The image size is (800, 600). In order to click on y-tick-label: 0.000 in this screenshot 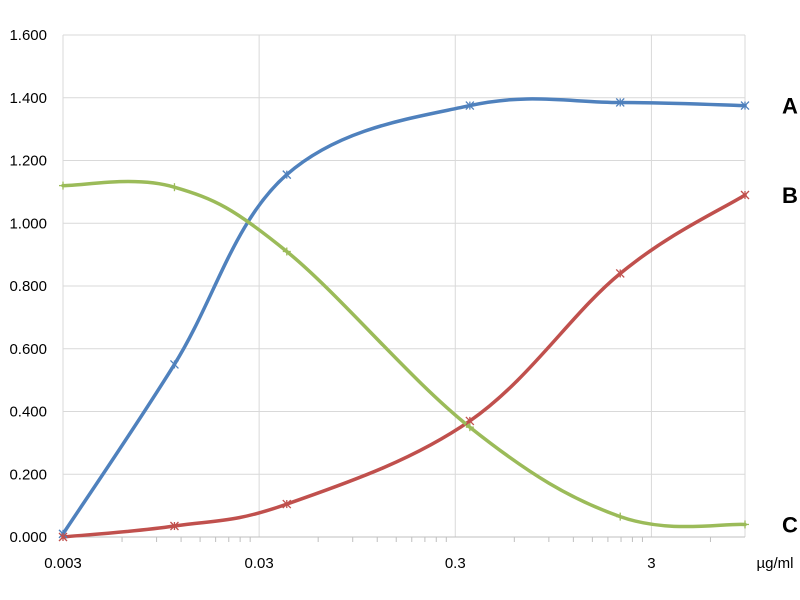, I will do `click(28, 537)`.